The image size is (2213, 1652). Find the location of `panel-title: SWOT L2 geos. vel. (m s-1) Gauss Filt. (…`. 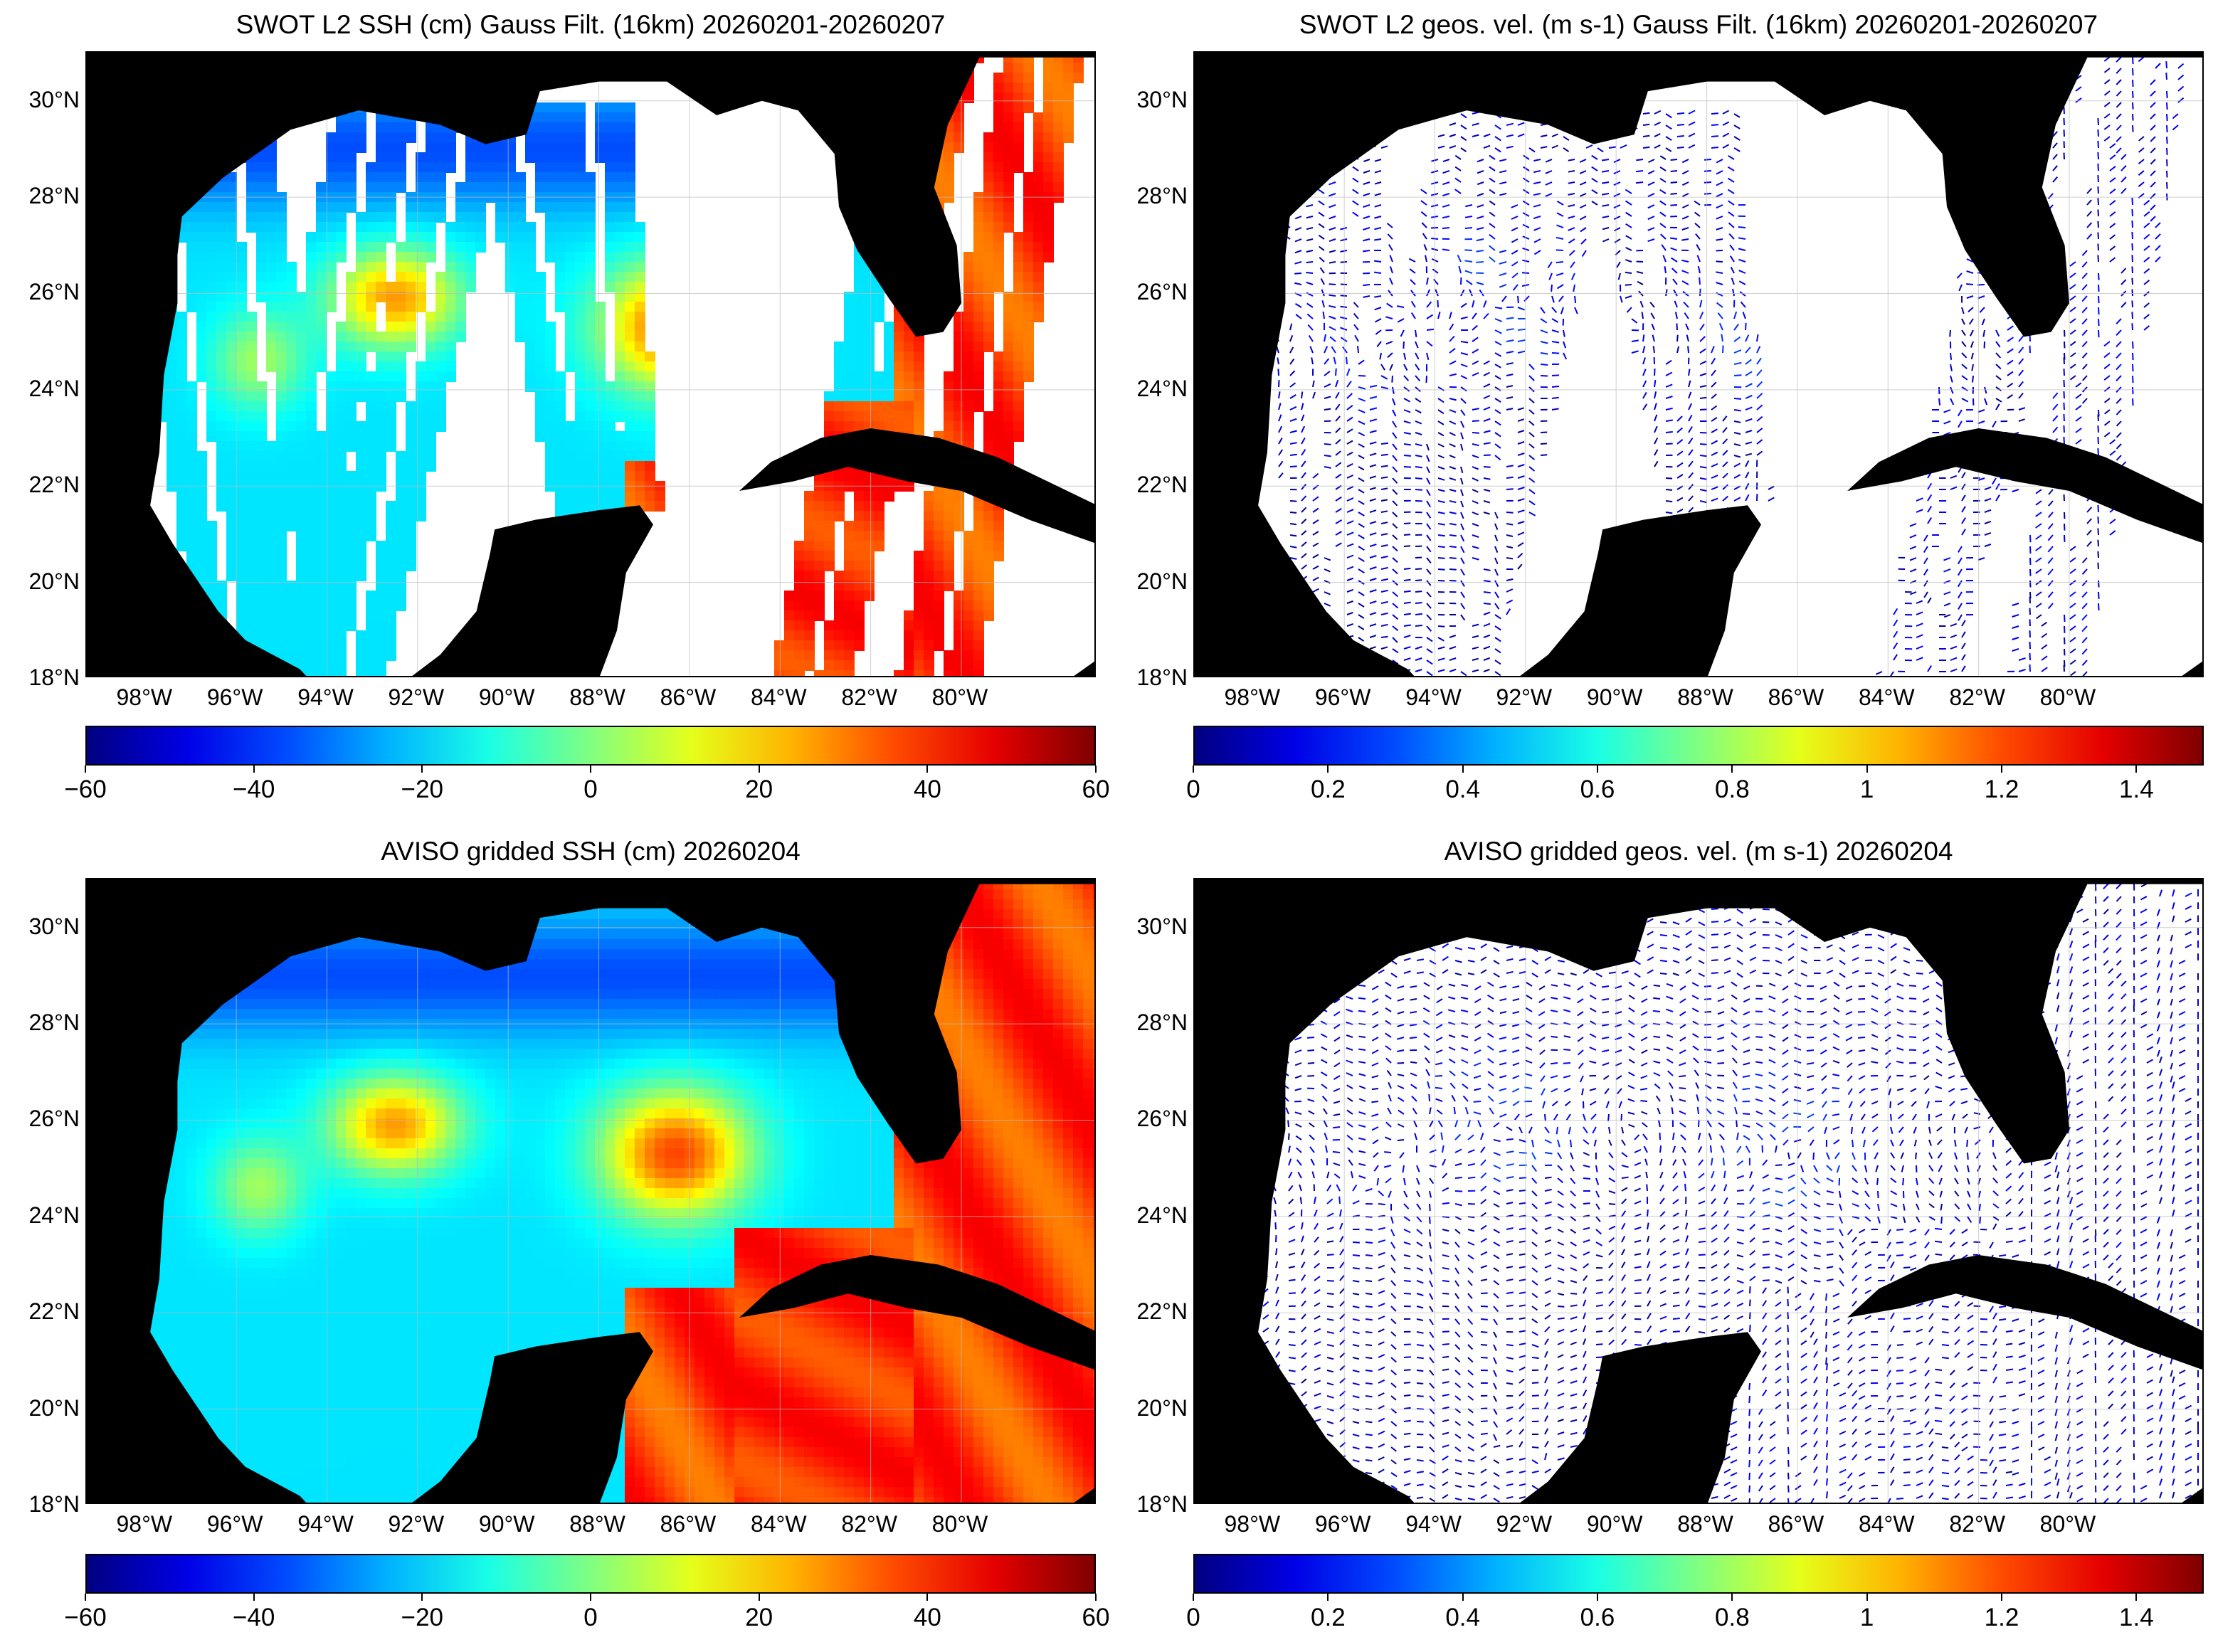

panel-title: SWOT L2 geos. vel. (m s-1) Gauss Filt. (… is located at coordinates (1698, 24).